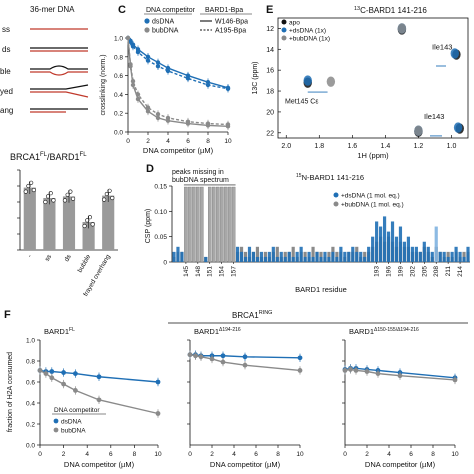 This screenshot has width=474, height=474. I want to click on legend-e: apo +dsDNA (1x) +bubDNA (1x), so click(305, 31).